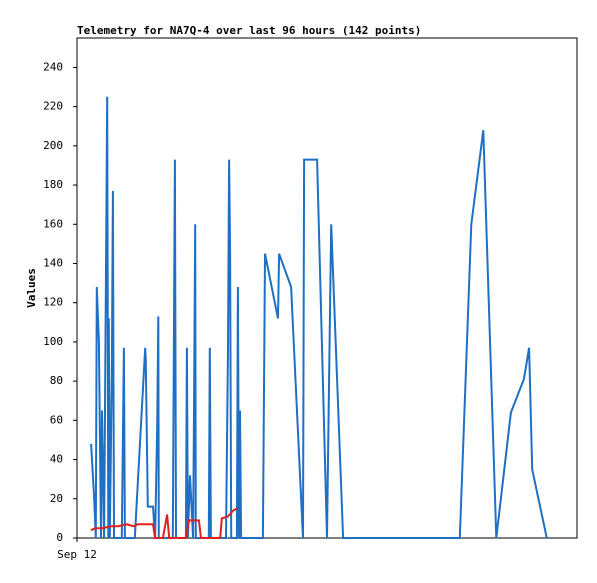 Image resolution: width=597 pixels, height=583 pixels. I want to click on y-axis-label: Values, so click(31, 288).